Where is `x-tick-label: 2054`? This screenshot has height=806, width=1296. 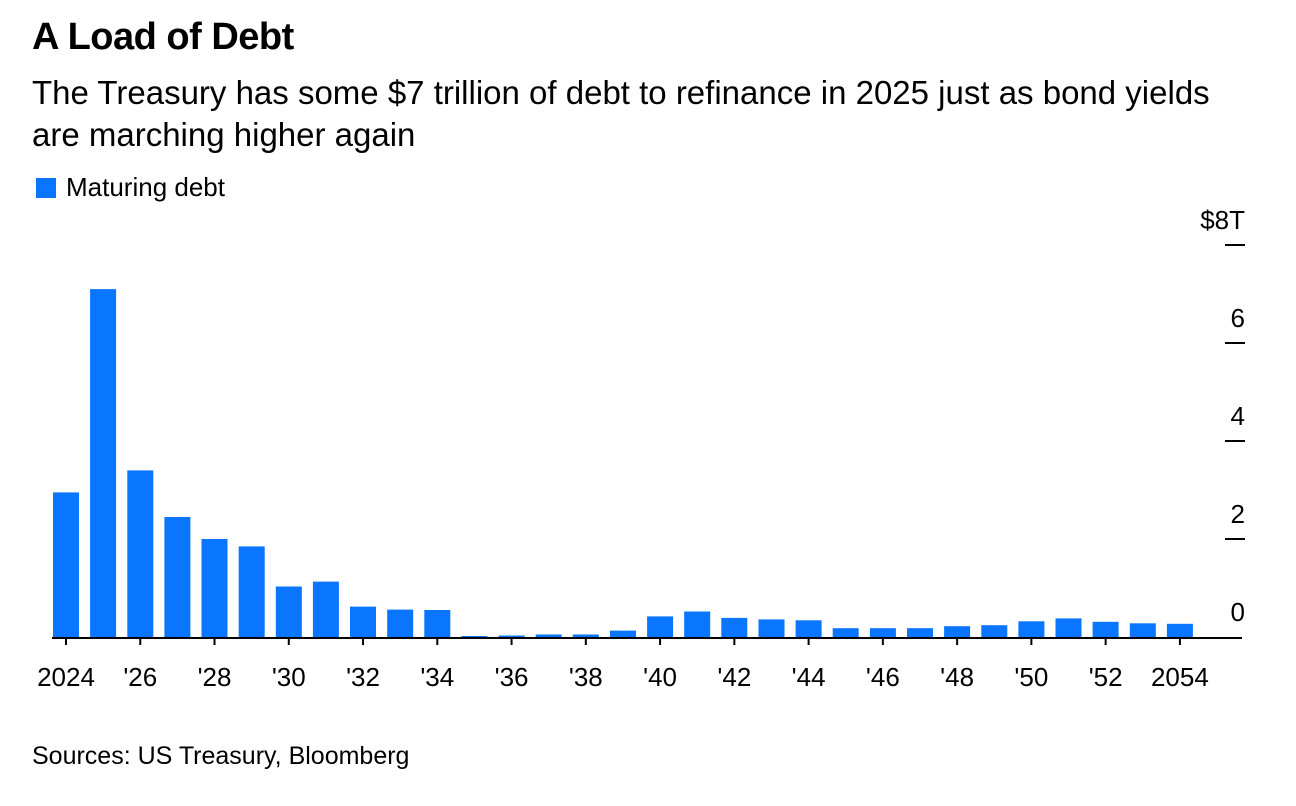 x-tick-label: 2054 is located at coordinates (1180, 677).